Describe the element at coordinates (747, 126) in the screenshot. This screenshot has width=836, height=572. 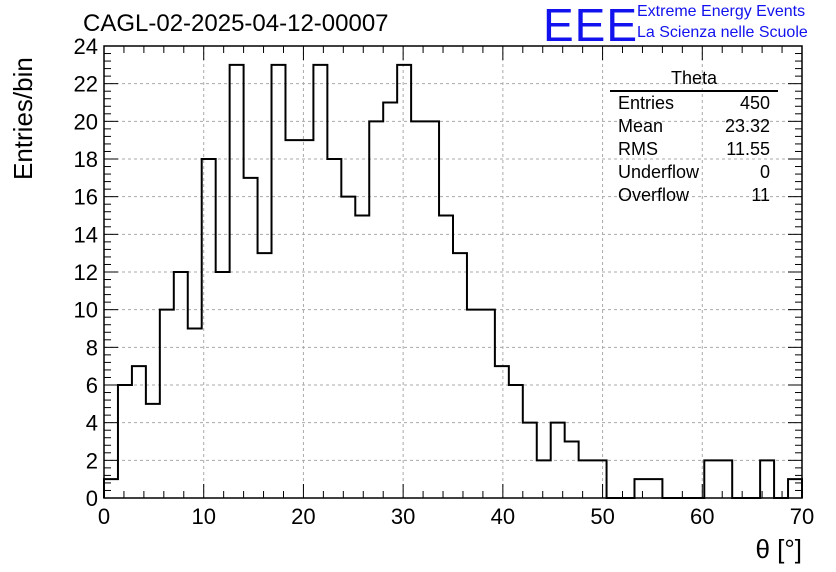
I see `stats-value: 23.32` at that location.